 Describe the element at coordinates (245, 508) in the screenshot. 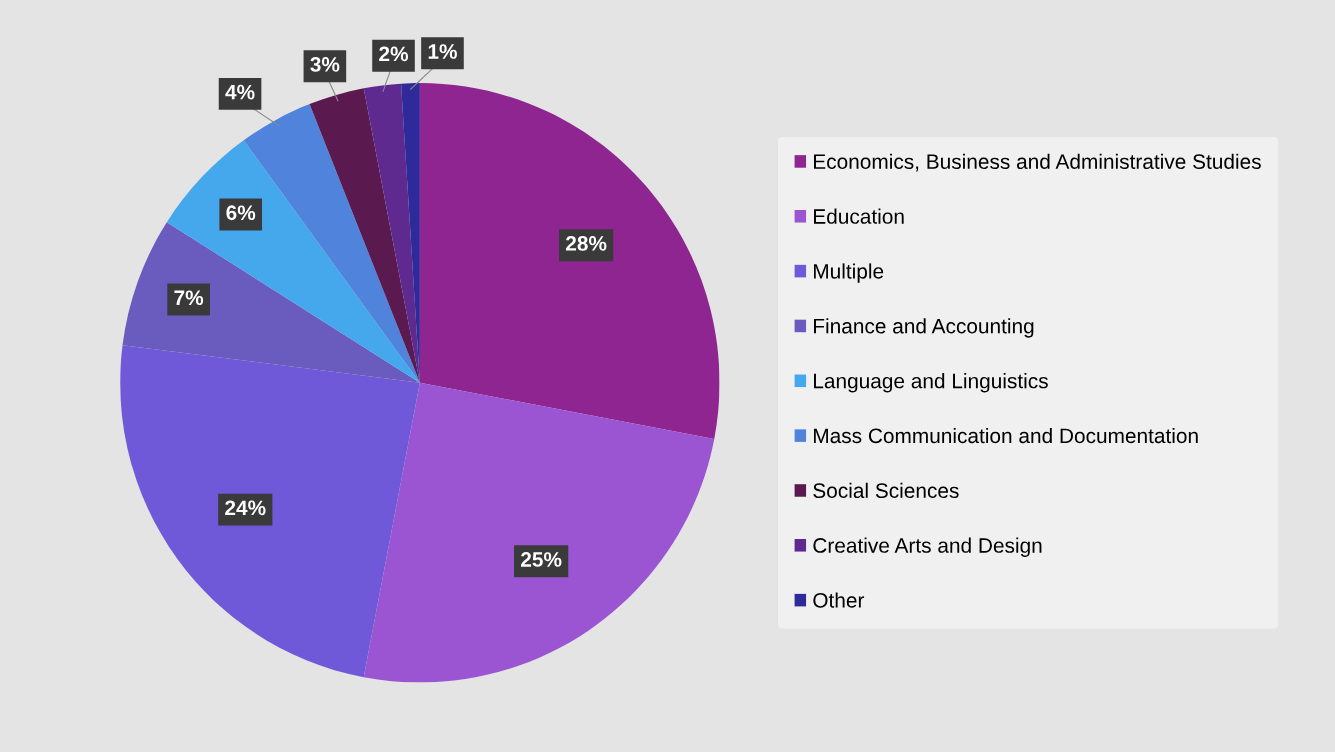

I see `data-label: 24%` at that location.